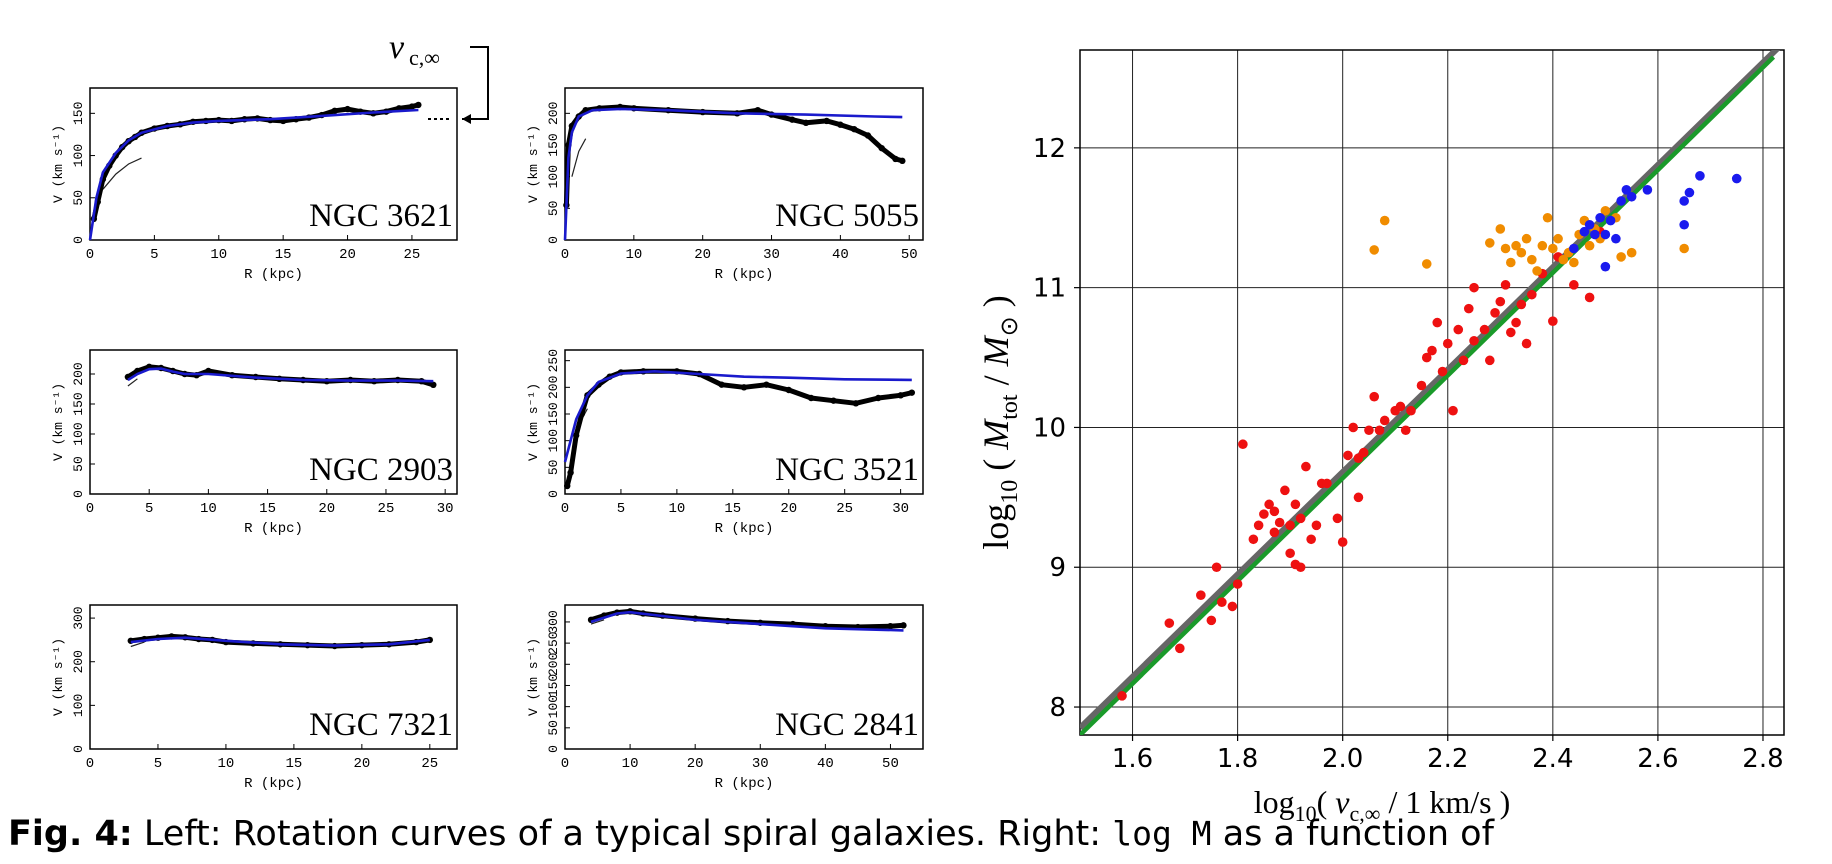  I want to click on caption-mono-log: log, so click(1142, 833).